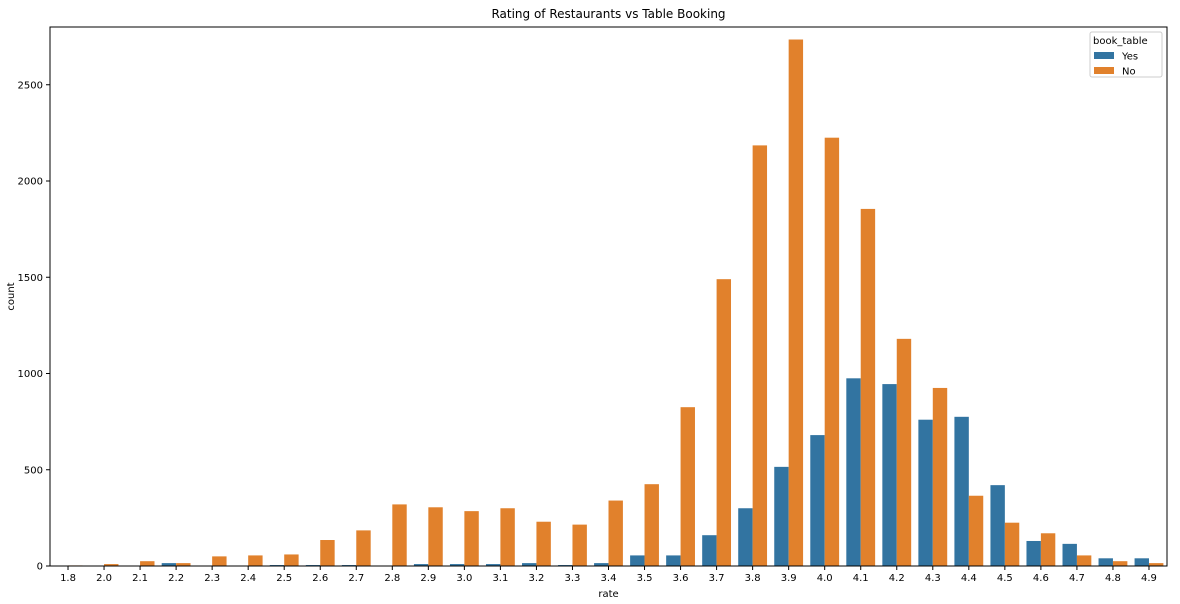 The image size is (1180, 604). Describe the element at coordinates (673, 560) in the screenshot. I see `bar-yes-3.6` at that location.